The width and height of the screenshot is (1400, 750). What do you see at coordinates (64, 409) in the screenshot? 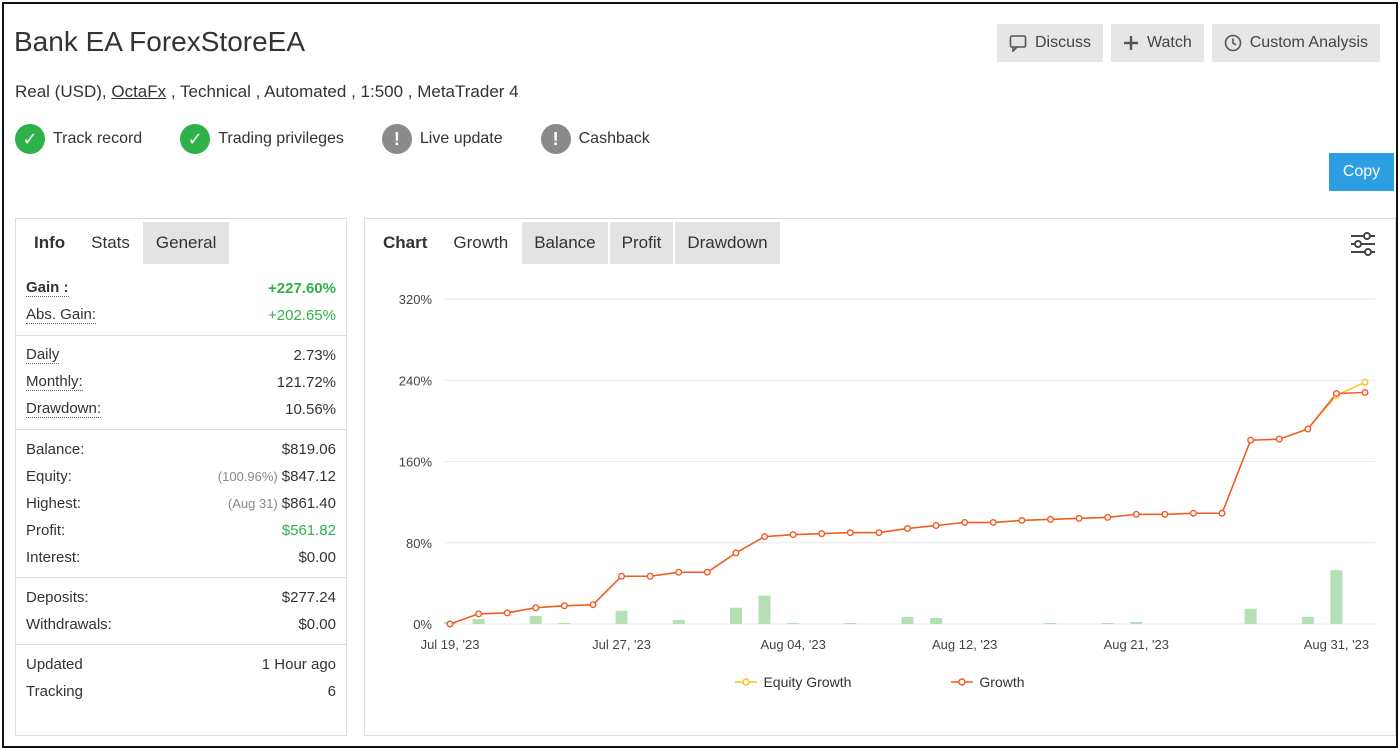
I see `drawdown-label: Drawdown:` at bounding box center [64, 409].